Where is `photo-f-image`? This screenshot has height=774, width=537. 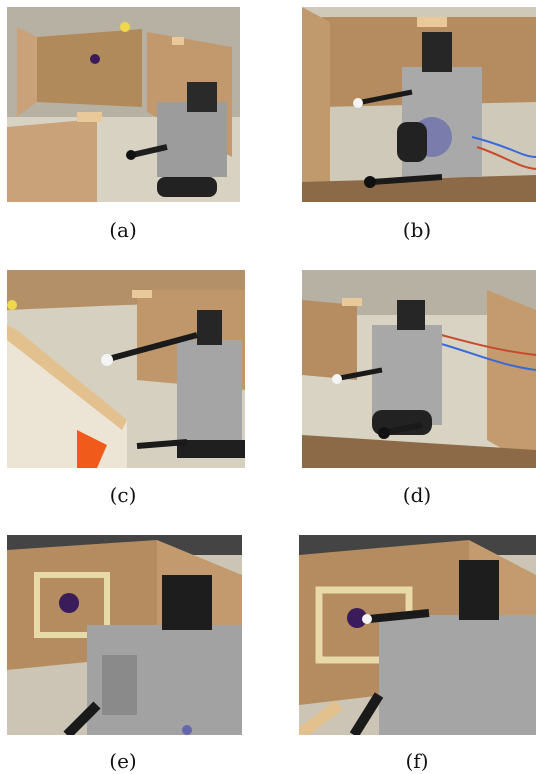
photo-f-image is located at coordinates (417, 635).